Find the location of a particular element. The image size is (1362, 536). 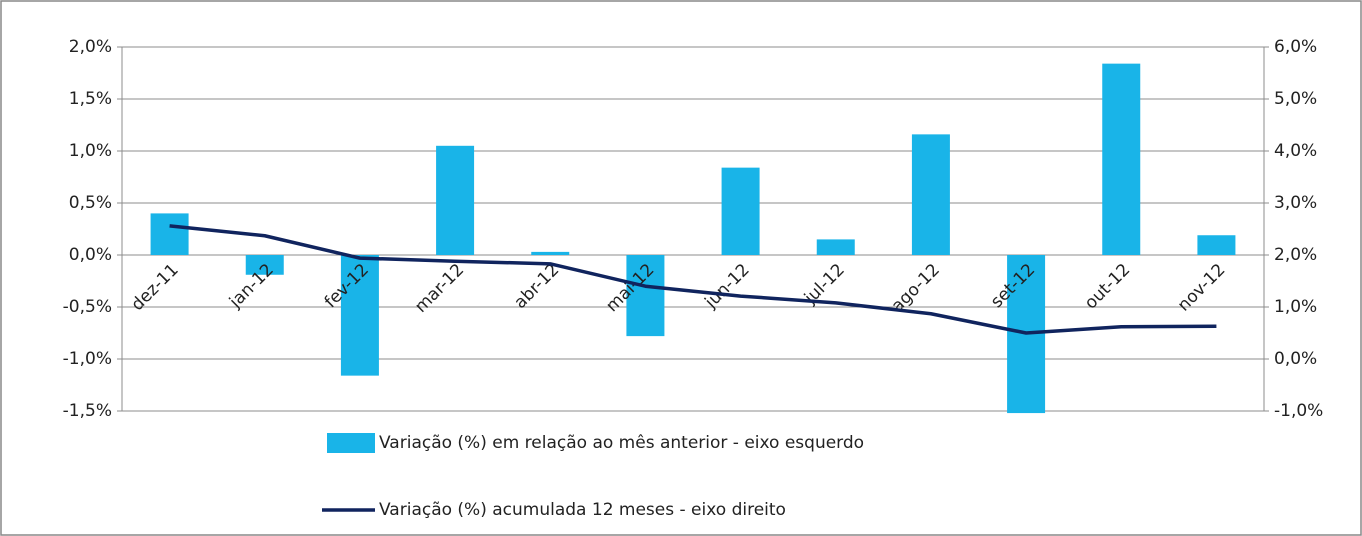

y2-tick-label: 3,0% is located at coordinates (1295, 203).